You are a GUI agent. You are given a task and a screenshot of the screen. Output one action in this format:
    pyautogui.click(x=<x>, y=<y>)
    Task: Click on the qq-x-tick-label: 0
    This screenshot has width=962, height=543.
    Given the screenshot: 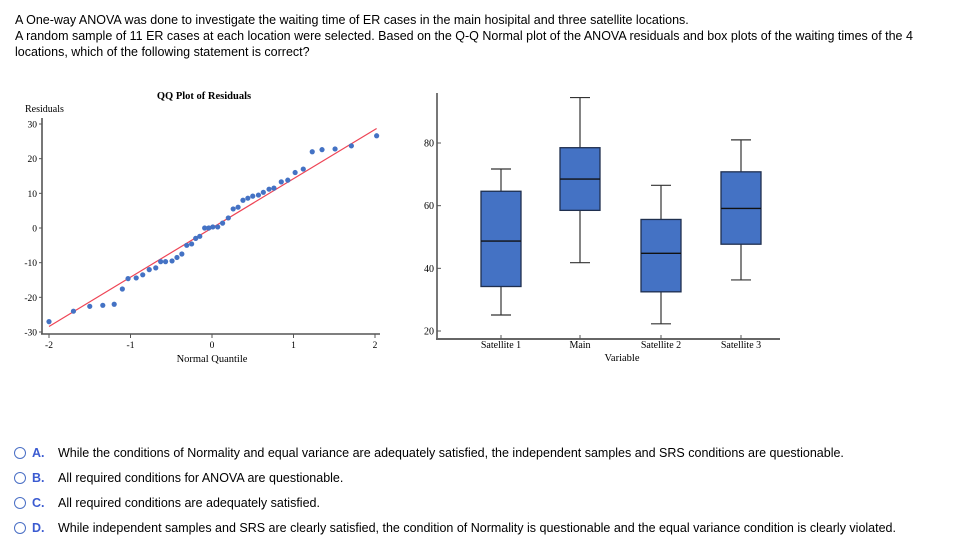 What is the action you would take?
    pyautogui.click(x=212, y=346)
    